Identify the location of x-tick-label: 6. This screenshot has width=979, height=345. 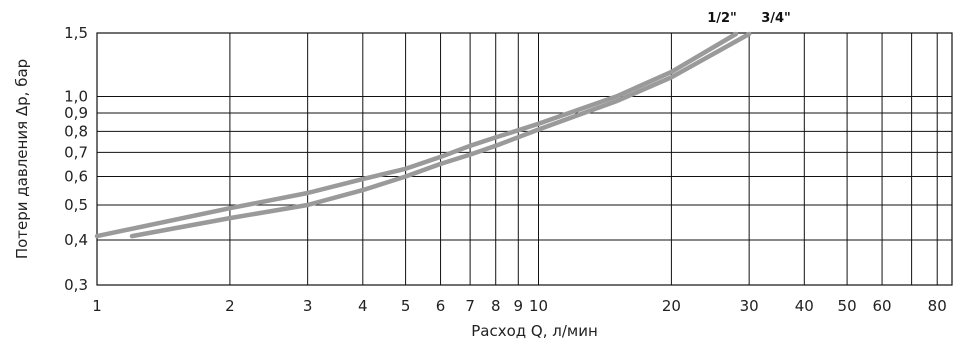
(441, 306).